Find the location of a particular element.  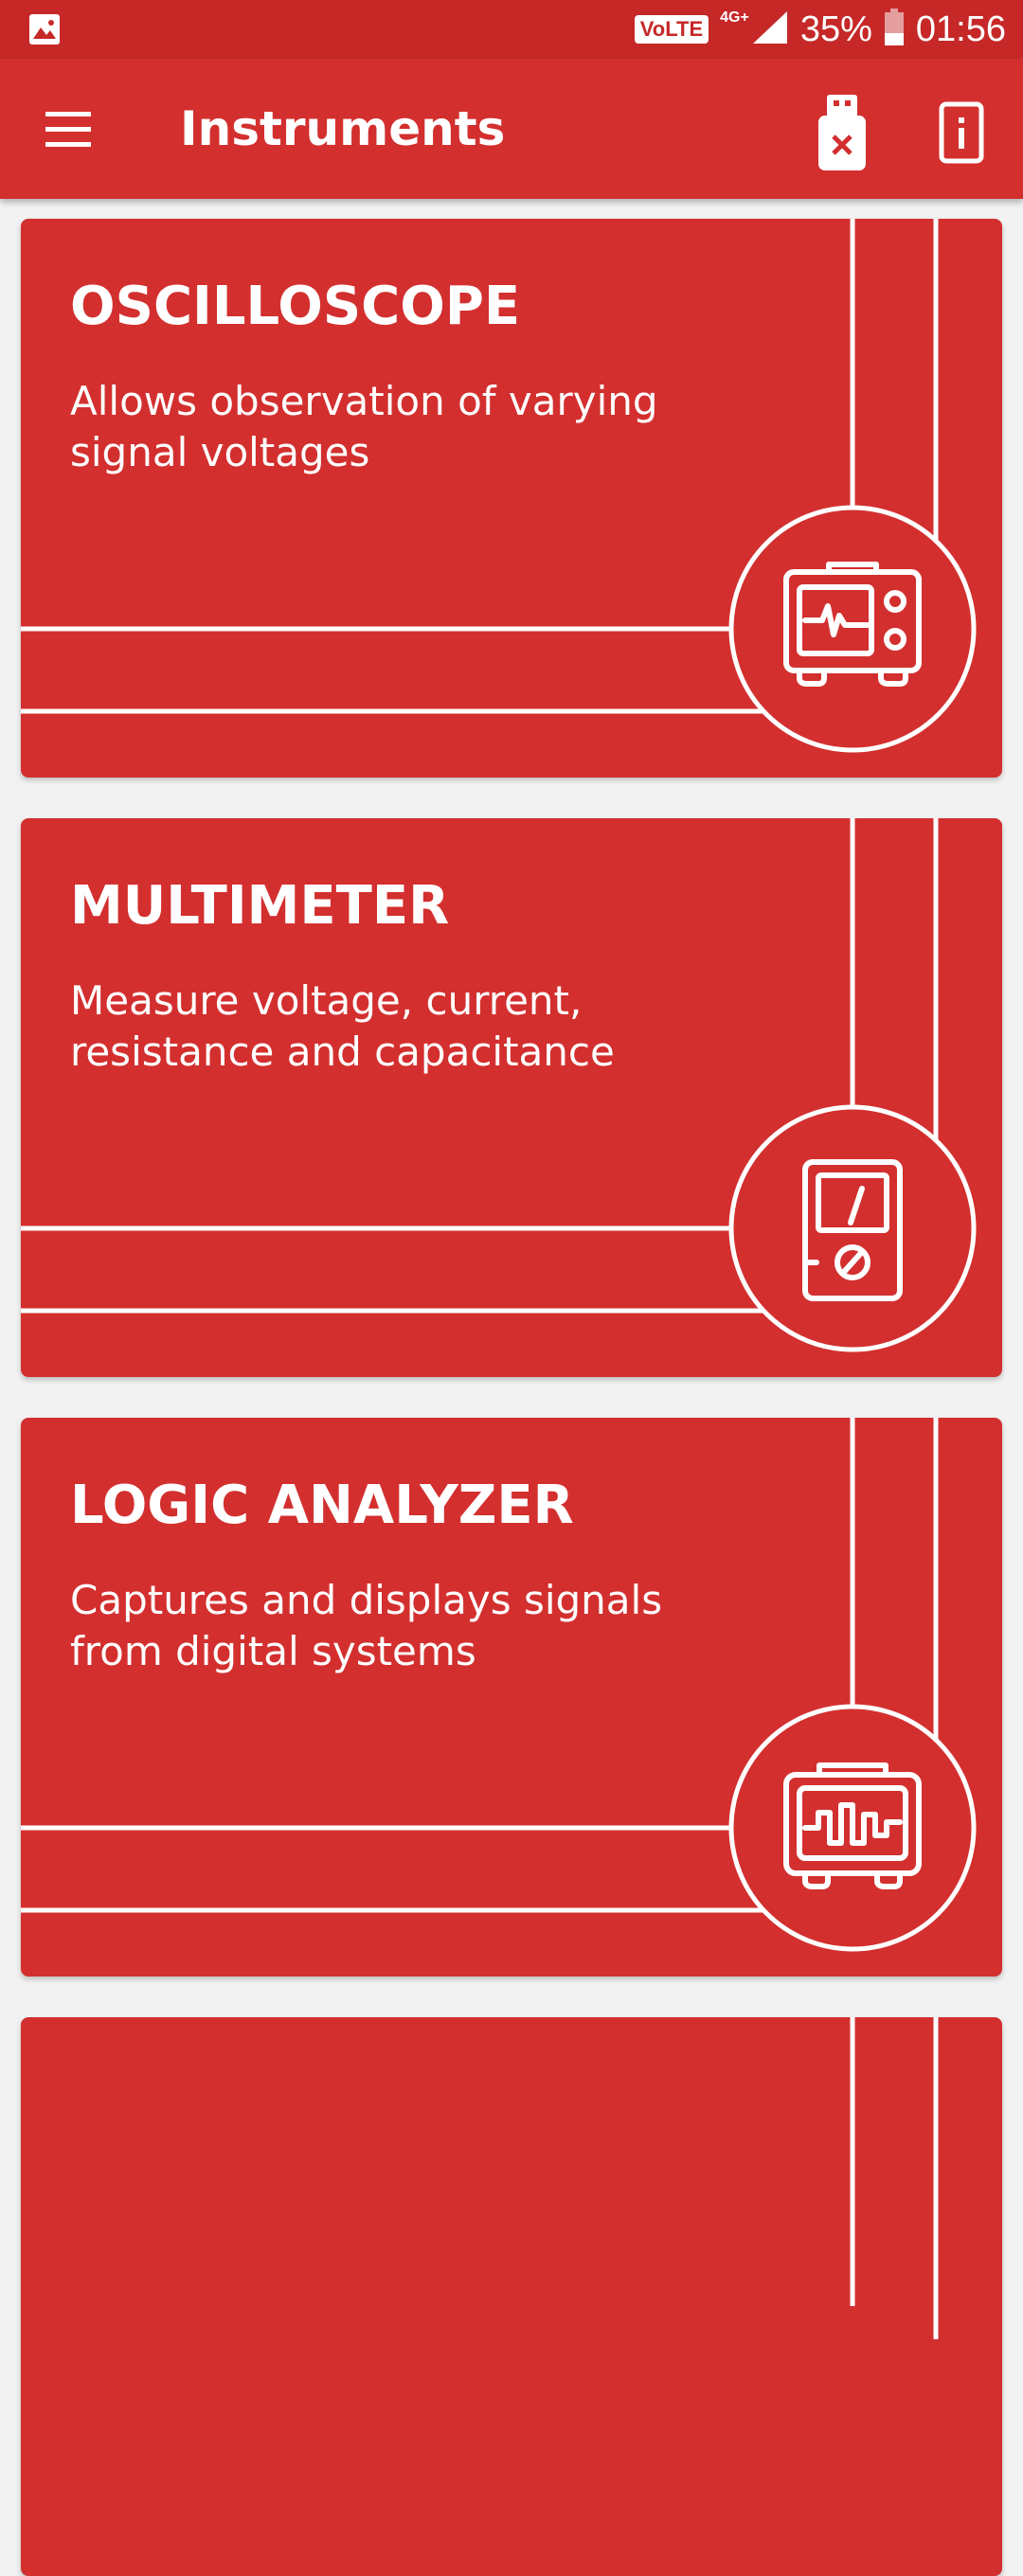

device-info-icon is located at coordinates (961, 132).